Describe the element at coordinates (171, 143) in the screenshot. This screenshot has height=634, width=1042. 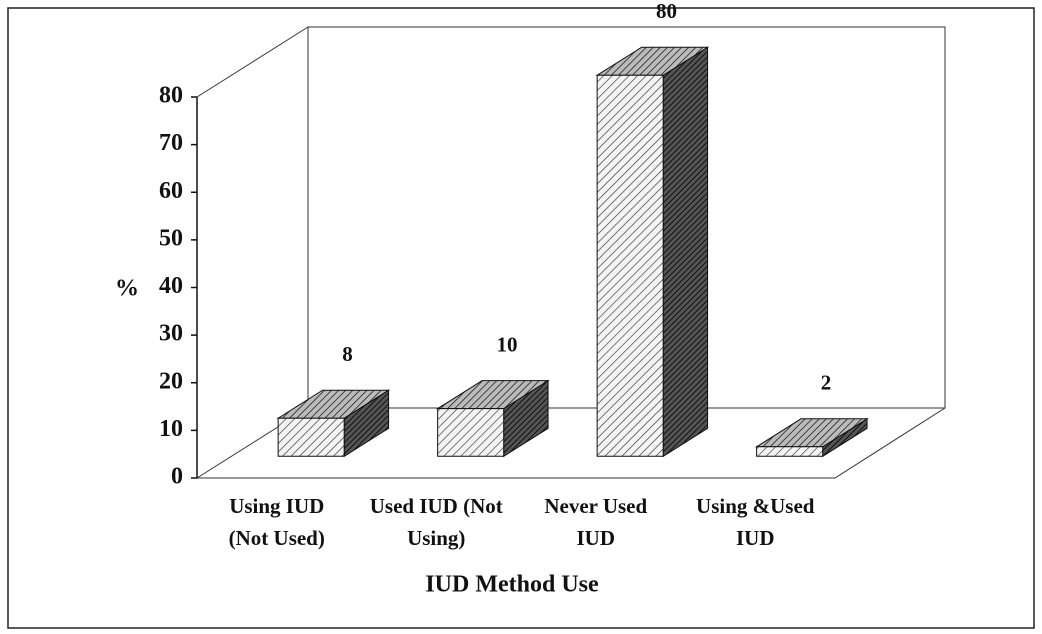
I see `y-tick-label: 70` at that location.